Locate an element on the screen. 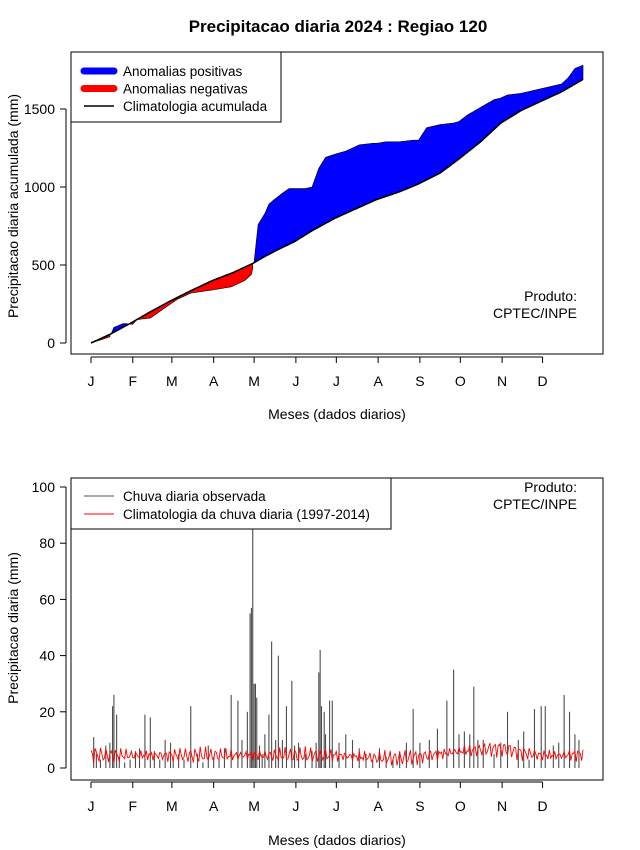  y-tick-label: 100 is located at coordinates (44, 487).